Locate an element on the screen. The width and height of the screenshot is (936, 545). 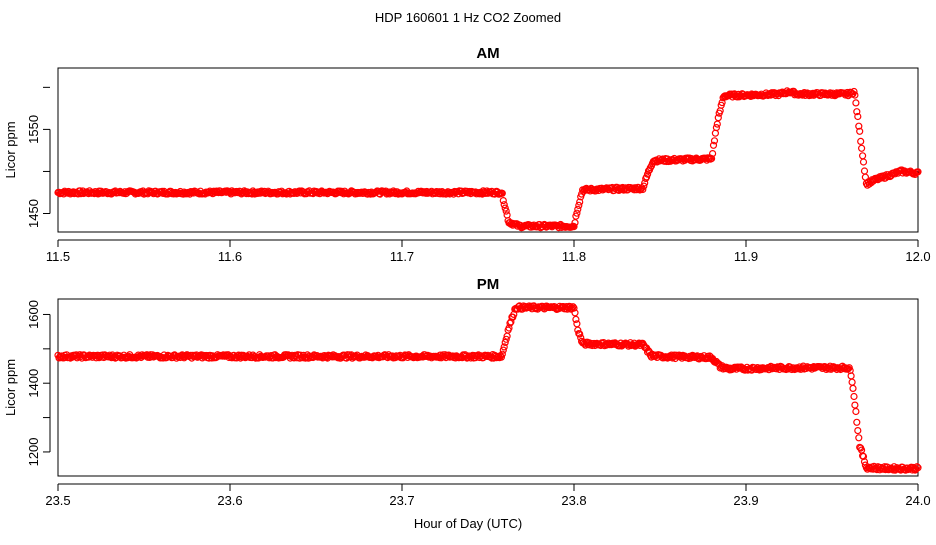
panel-pm-x-tick-label: 23.6 is located at coordinates (229, 500).